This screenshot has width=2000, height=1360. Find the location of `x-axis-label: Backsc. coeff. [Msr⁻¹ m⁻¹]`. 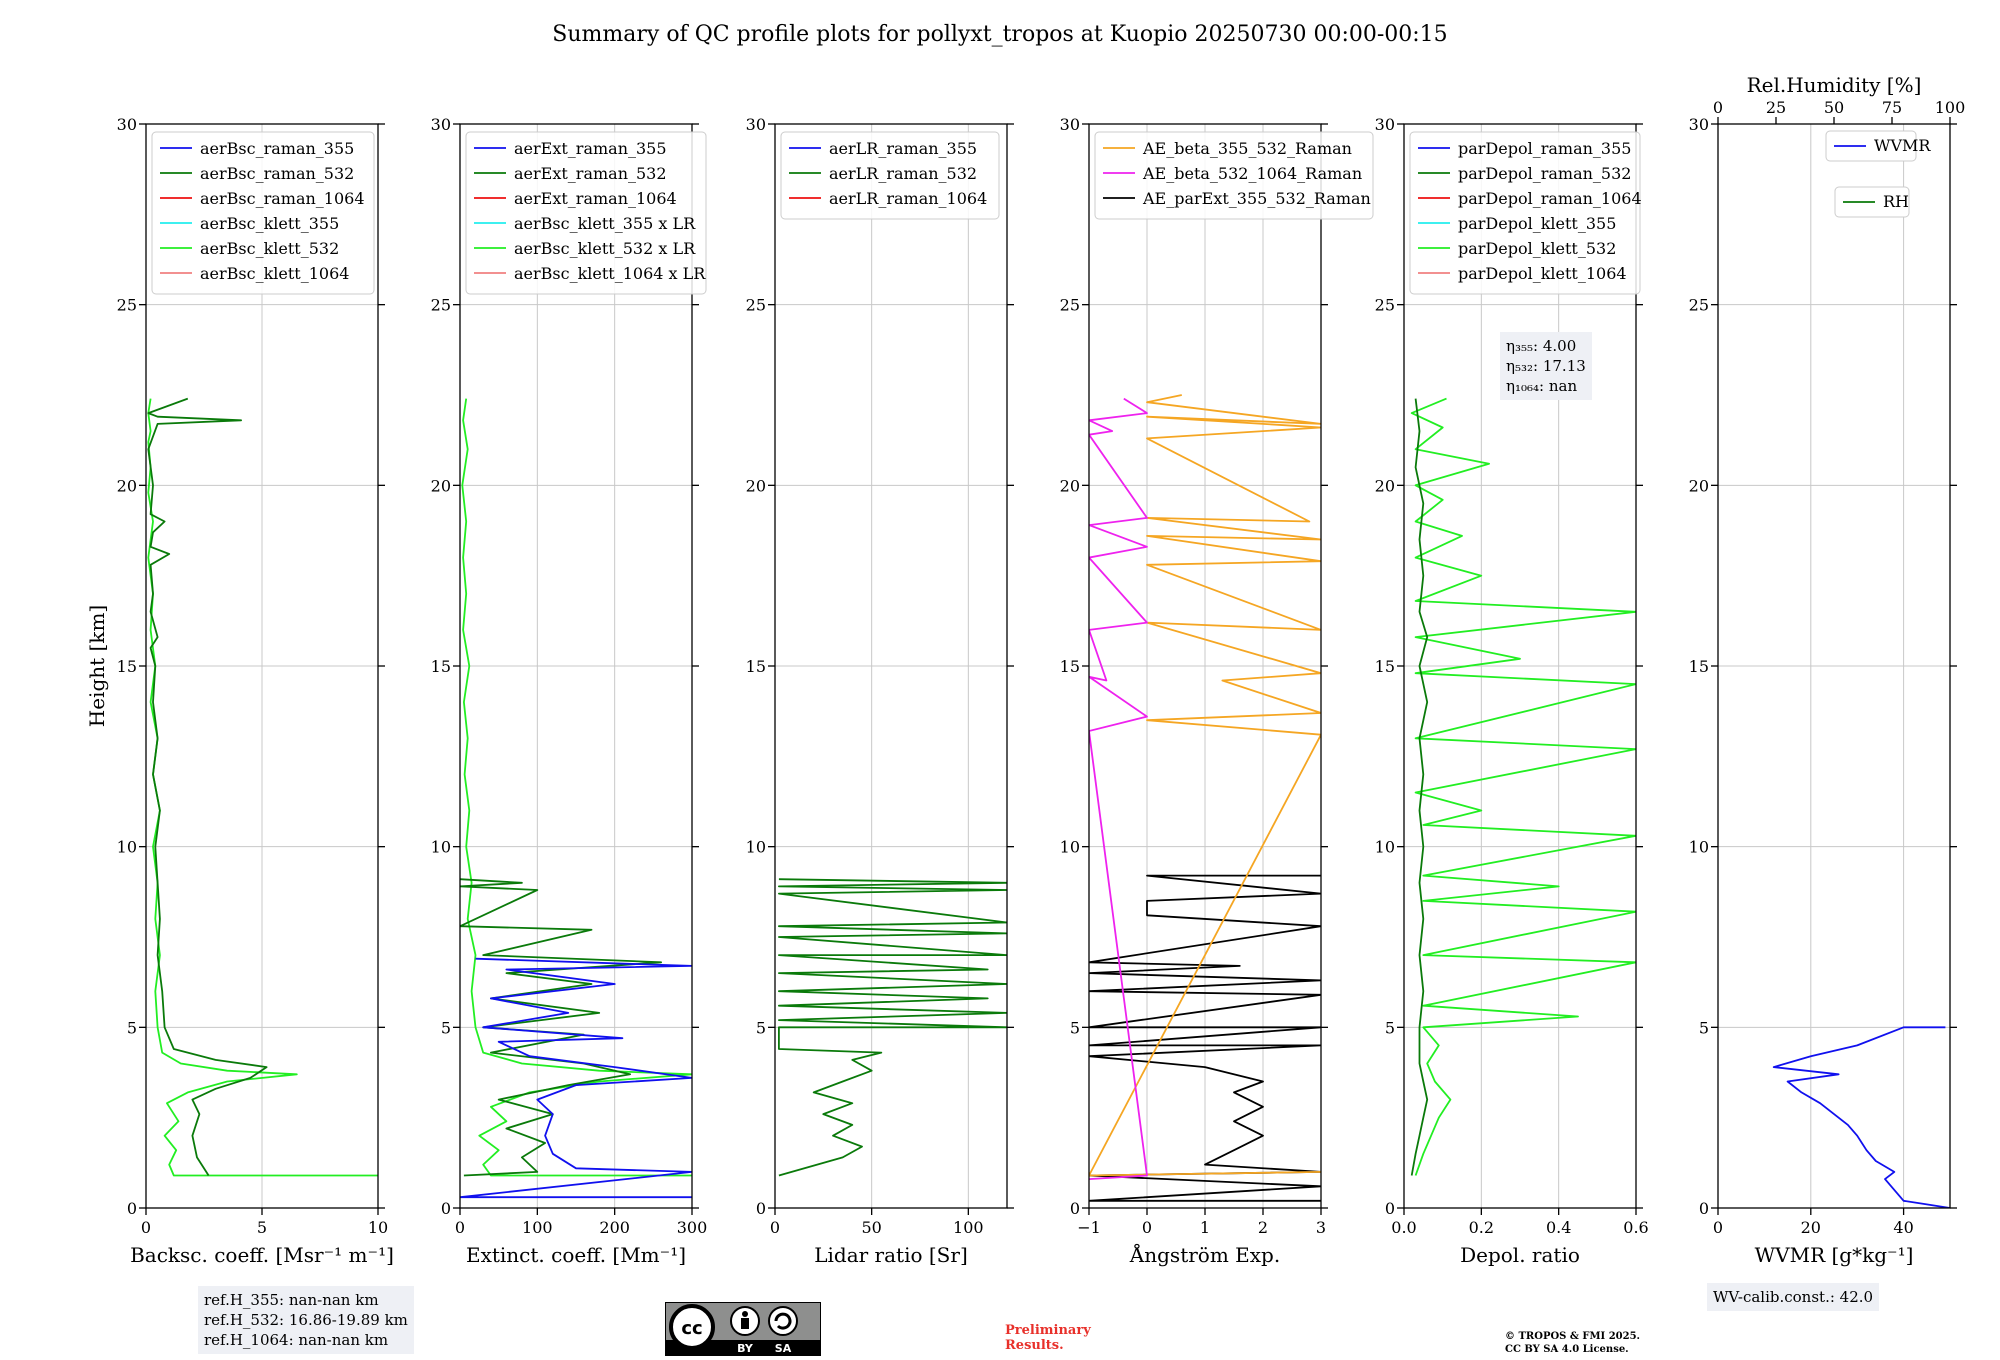

x-axis-label: Backsc. coeff. [Msr⁻¹ m⁻¹] is located at coordinates (262, 1255).